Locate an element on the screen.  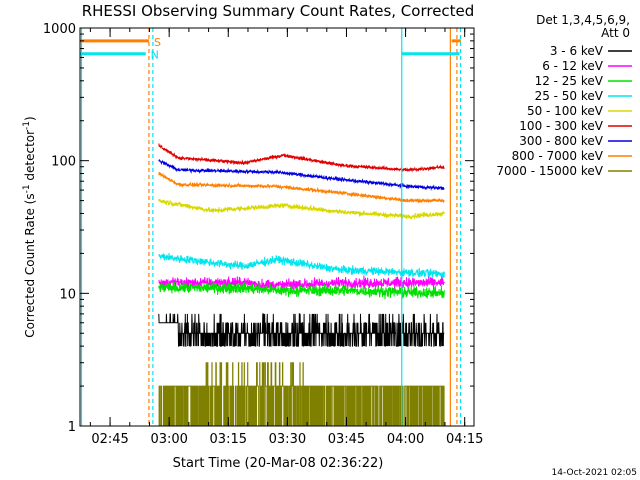
y-tick-label: 1 is located at coordinates (72, 427).